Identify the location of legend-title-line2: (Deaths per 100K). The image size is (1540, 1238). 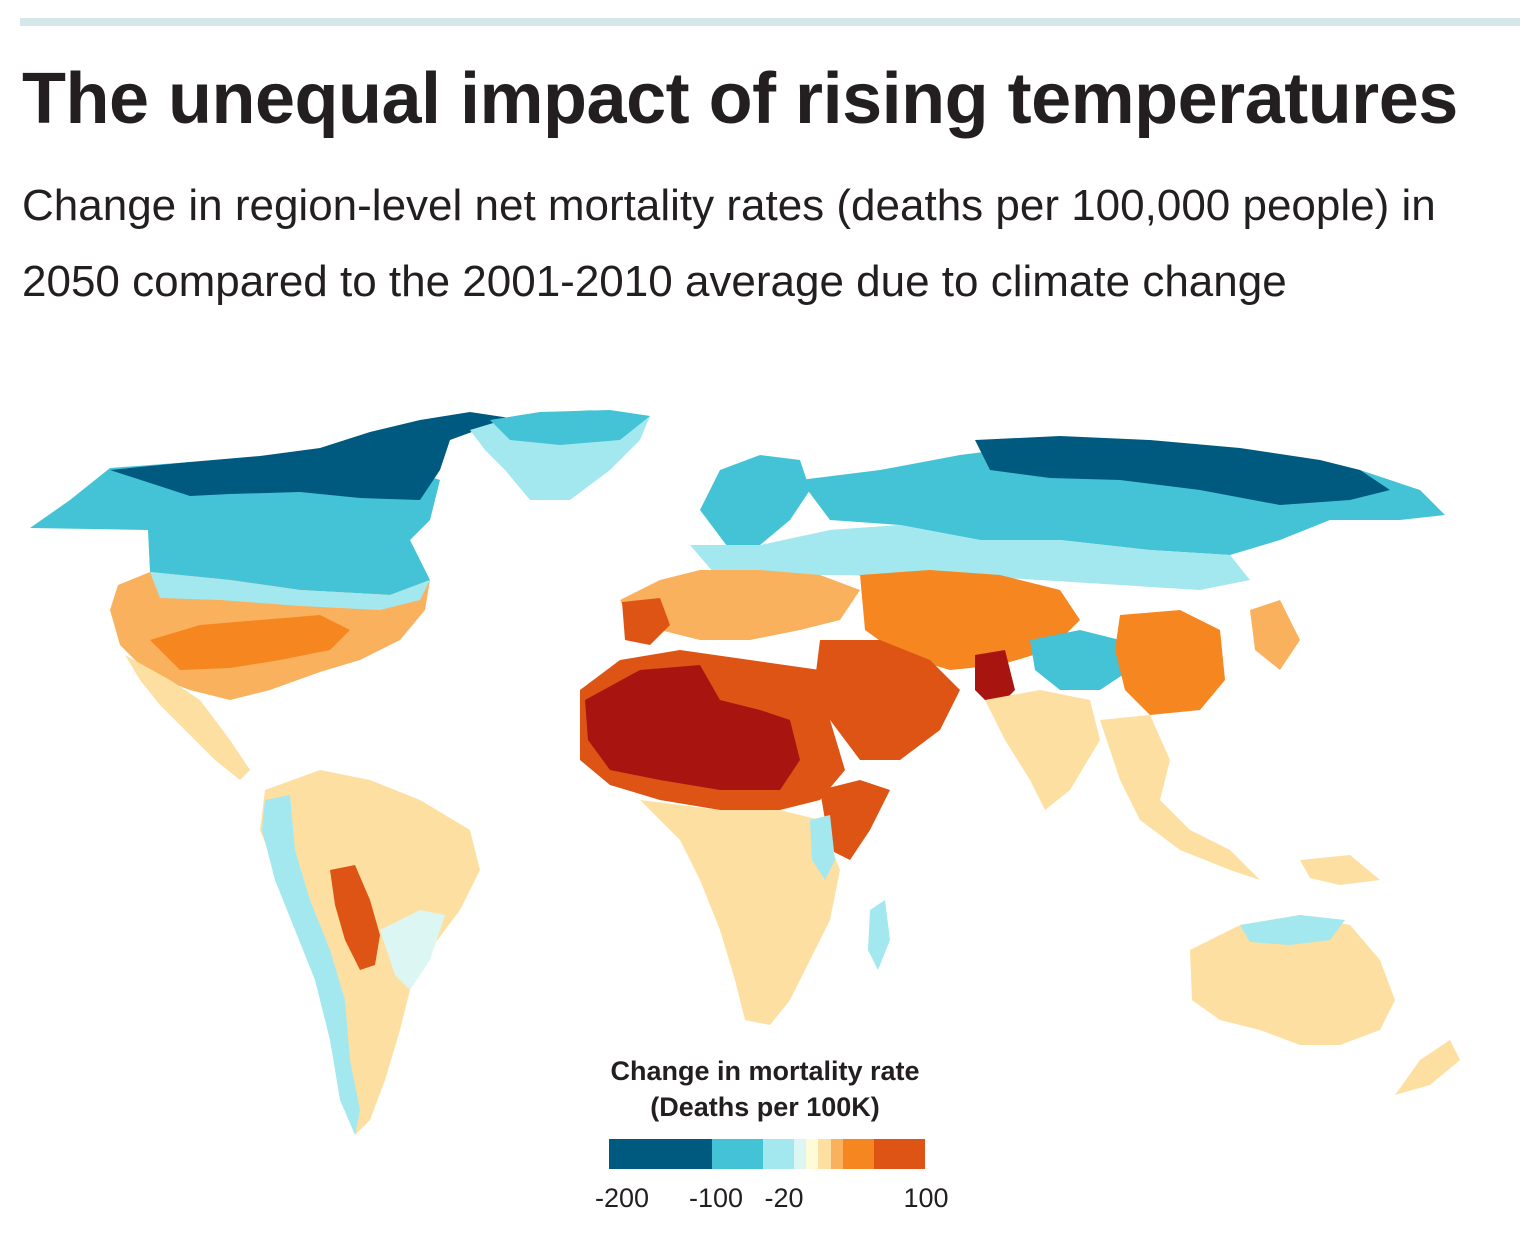
(765, 1107).